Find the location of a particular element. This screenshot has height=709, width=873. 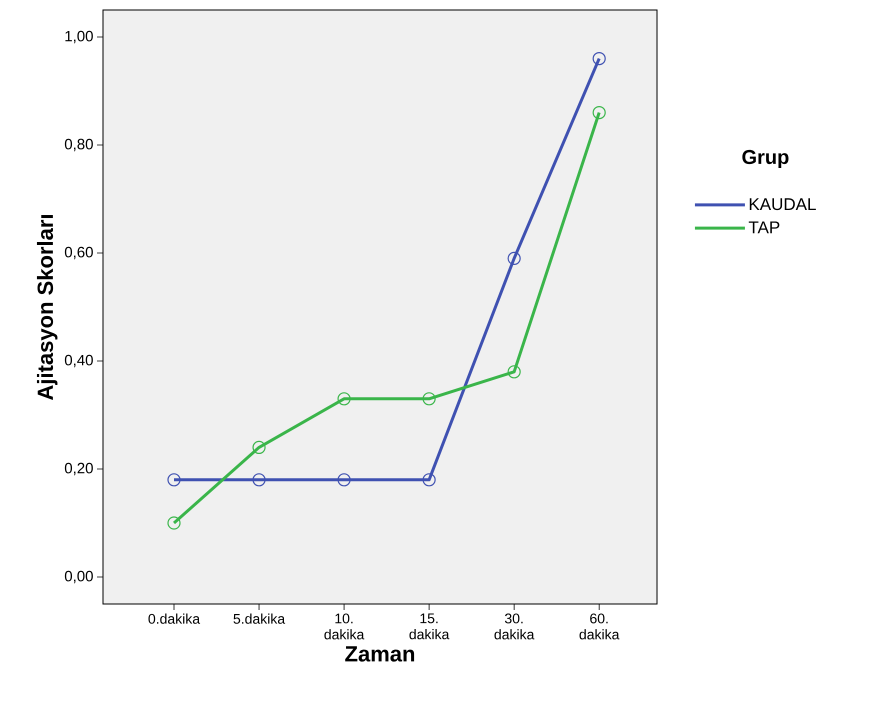

x-tick-label: 5.dakika is located at coordinates (260, 619).